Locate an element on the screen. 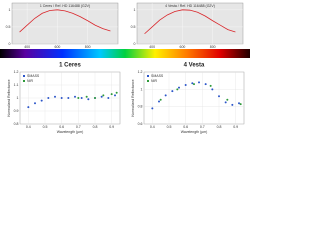 The height and width of the screenshot is (240, 320). chart-title: 4 Vesta is located at coordinates (194, 66).